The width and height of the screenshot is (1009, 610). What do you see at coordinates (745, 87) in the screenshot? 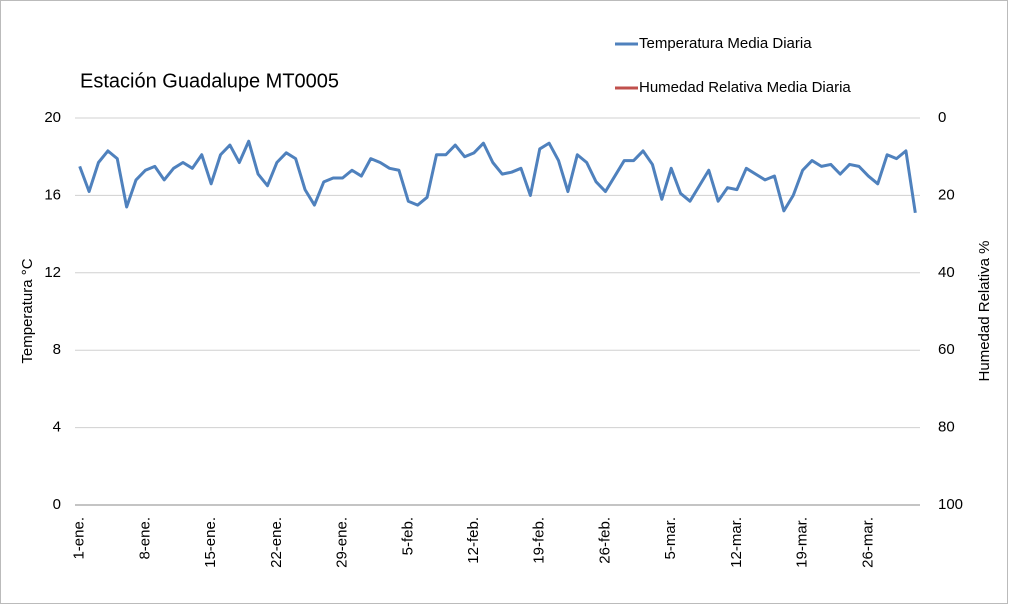
I see `legend-label: Humedad Relativa Media Diaria` at bounding box center [745, 87].